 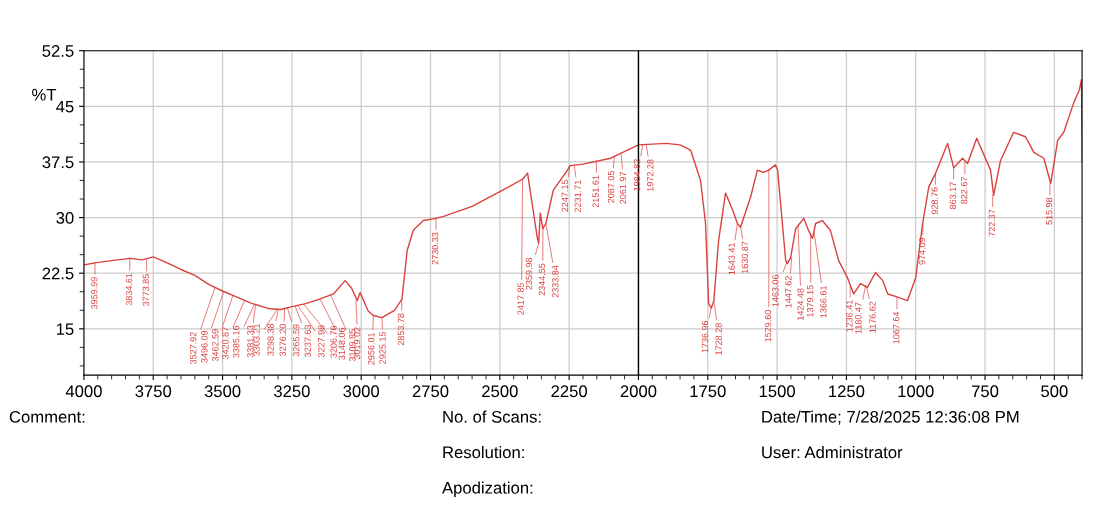 I want to click on text: Resolution:, so click(x=483, y=452).